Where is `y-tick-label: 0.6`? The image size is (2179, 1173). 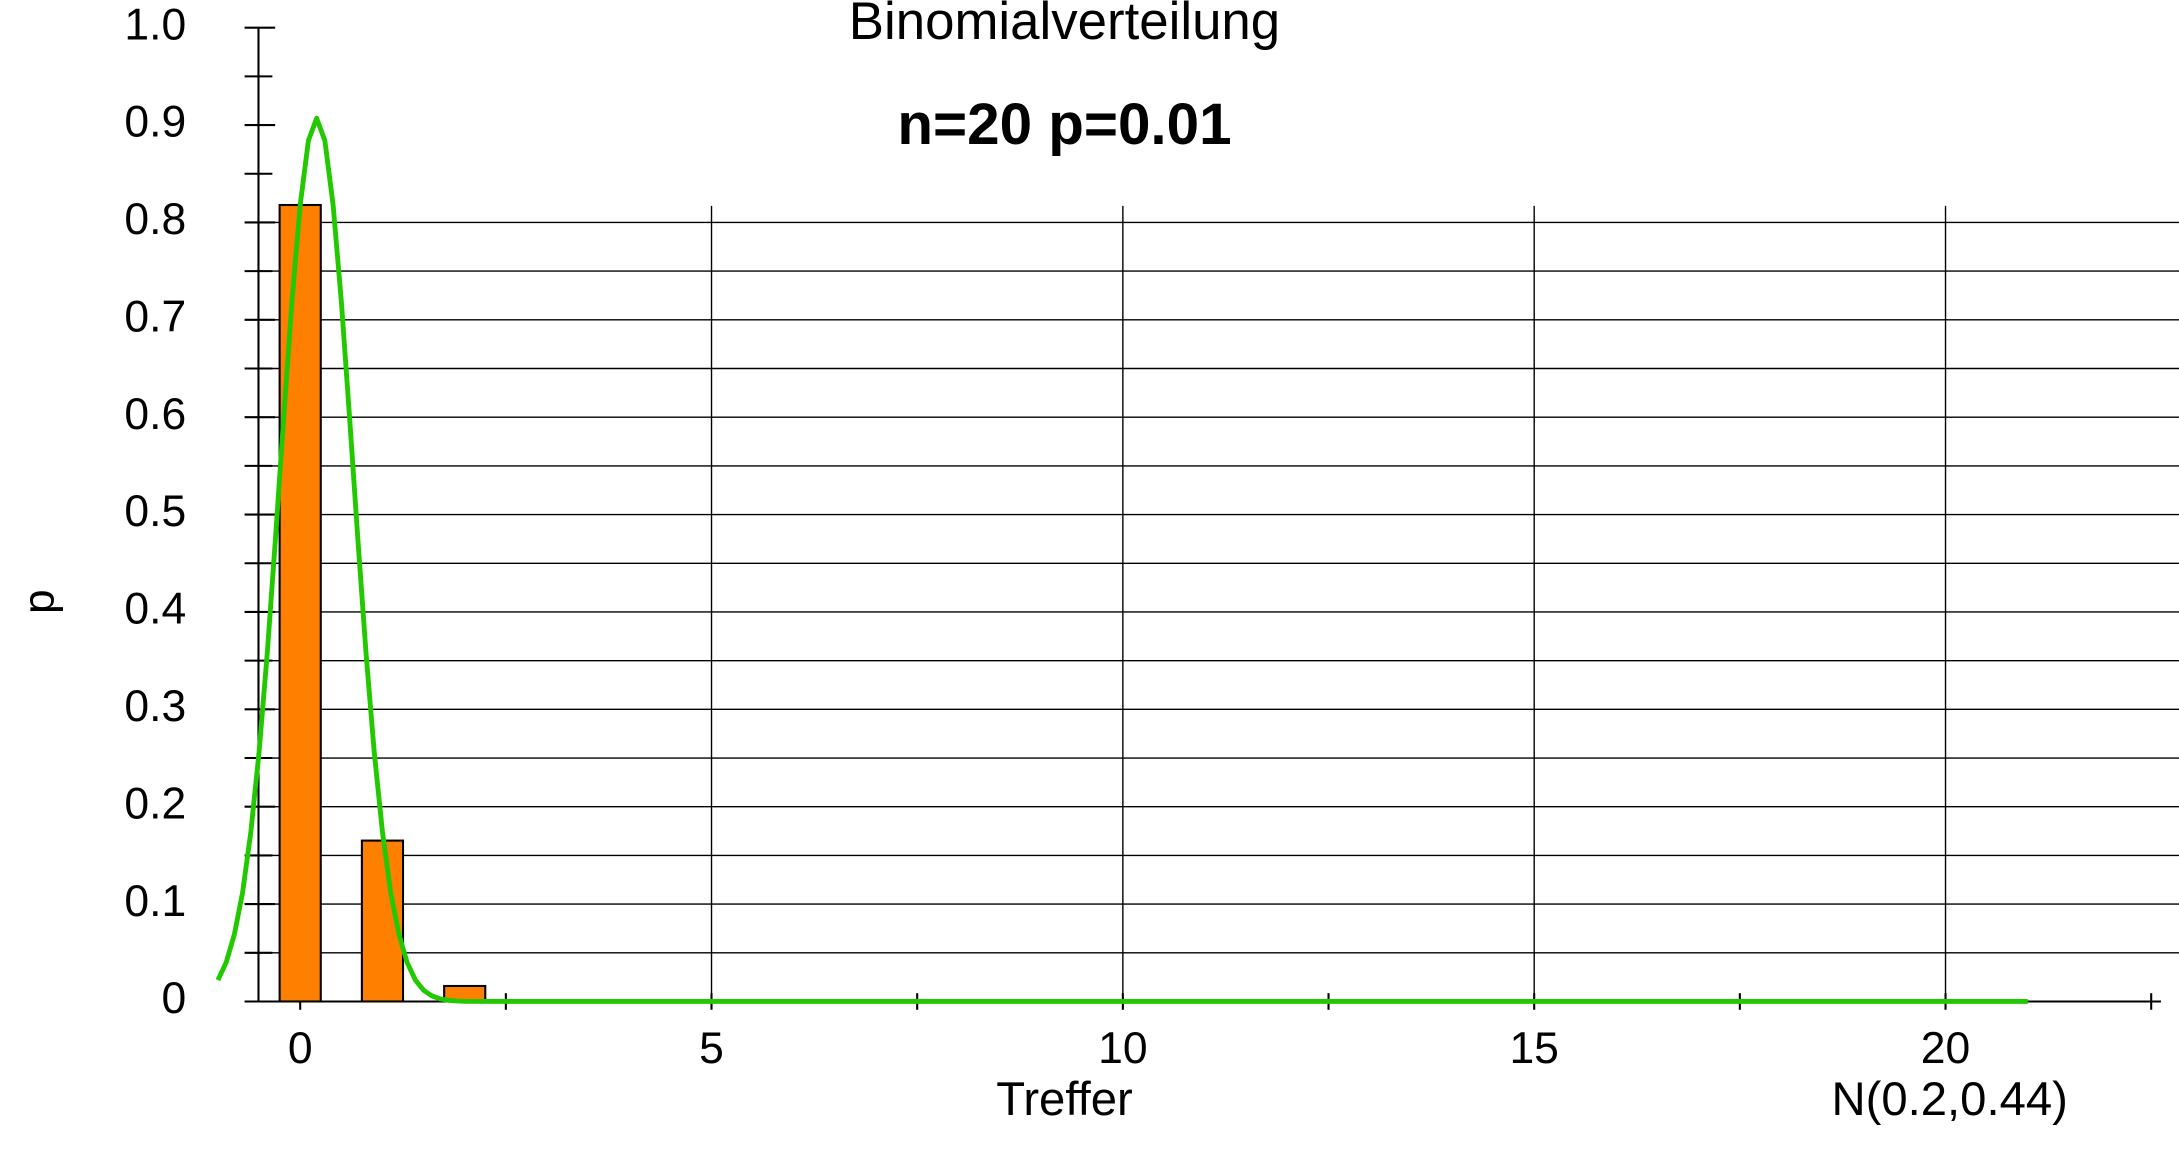 y-tick-label: 0.6 is located at coordinates (155, 414).